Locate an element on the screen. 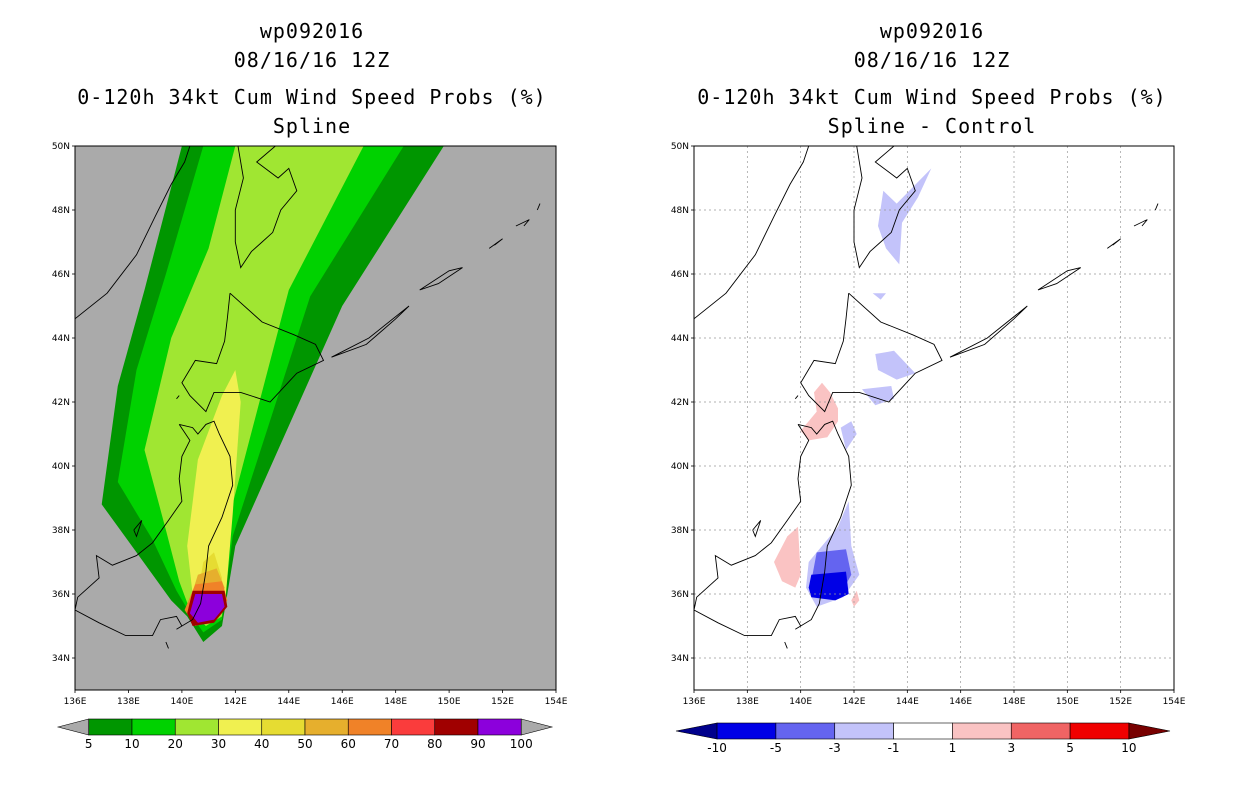 The image size is (1236, 800). right-colorbar-label: -1 is located at coordinates (894, 748).